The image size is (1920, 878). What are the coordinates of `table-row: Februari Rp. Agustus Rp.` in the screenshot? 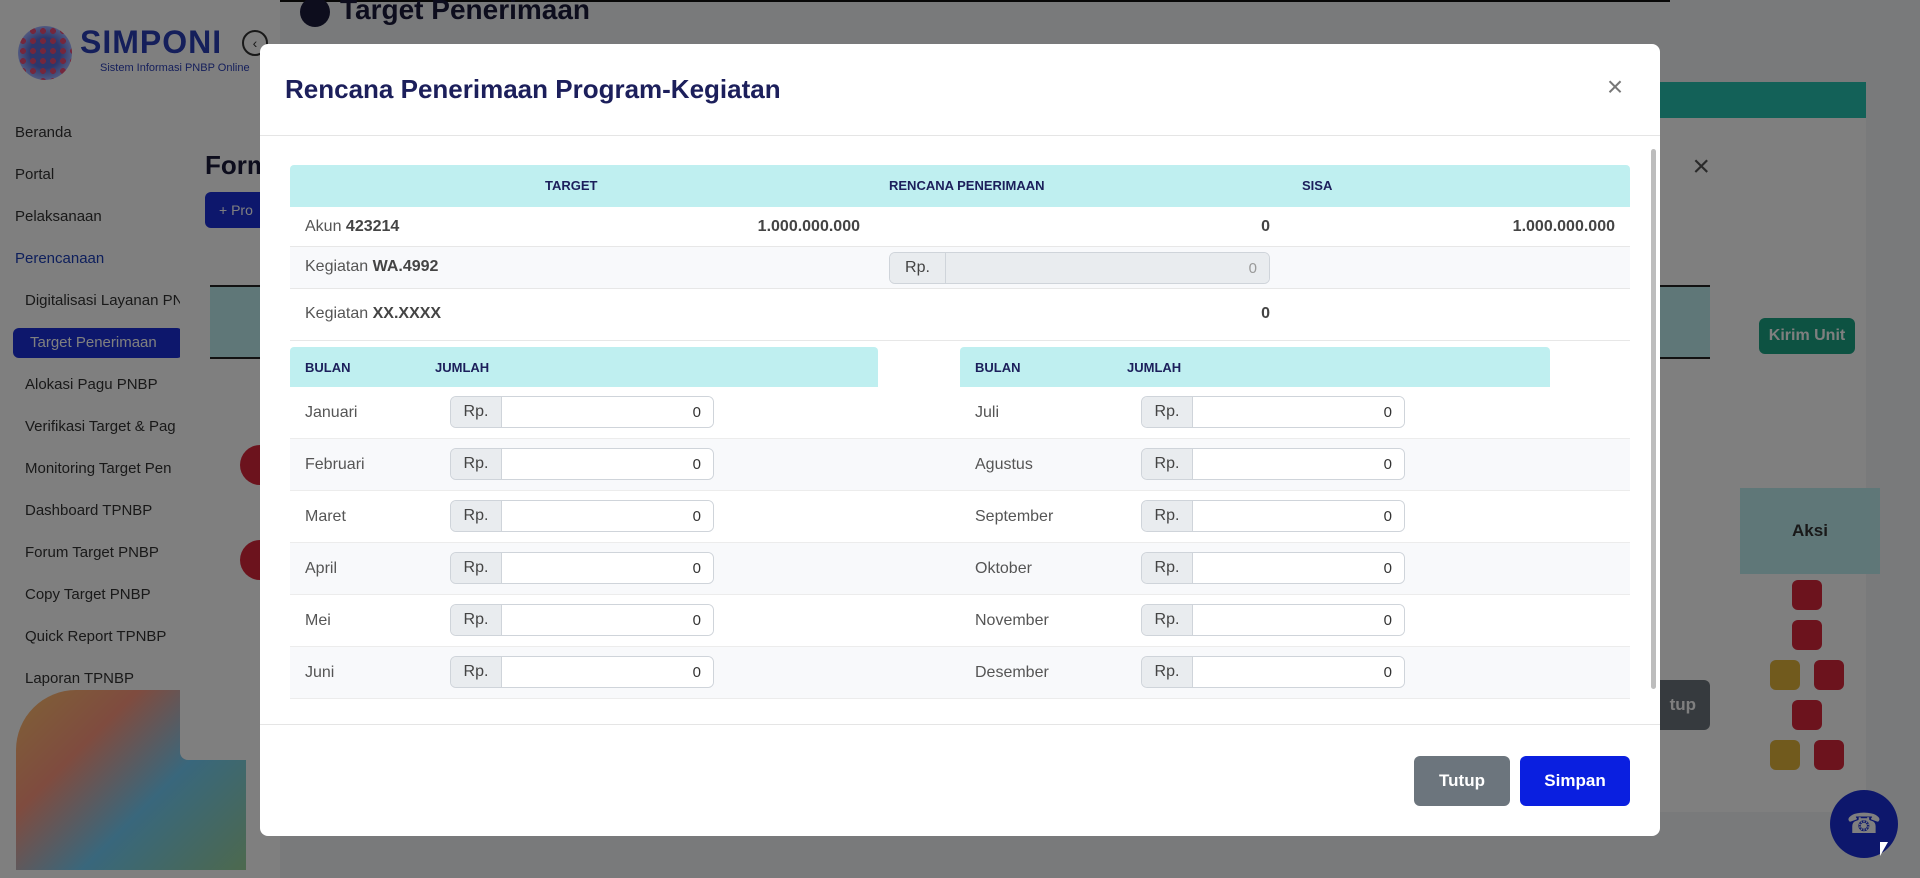 It's located at (960, 465).